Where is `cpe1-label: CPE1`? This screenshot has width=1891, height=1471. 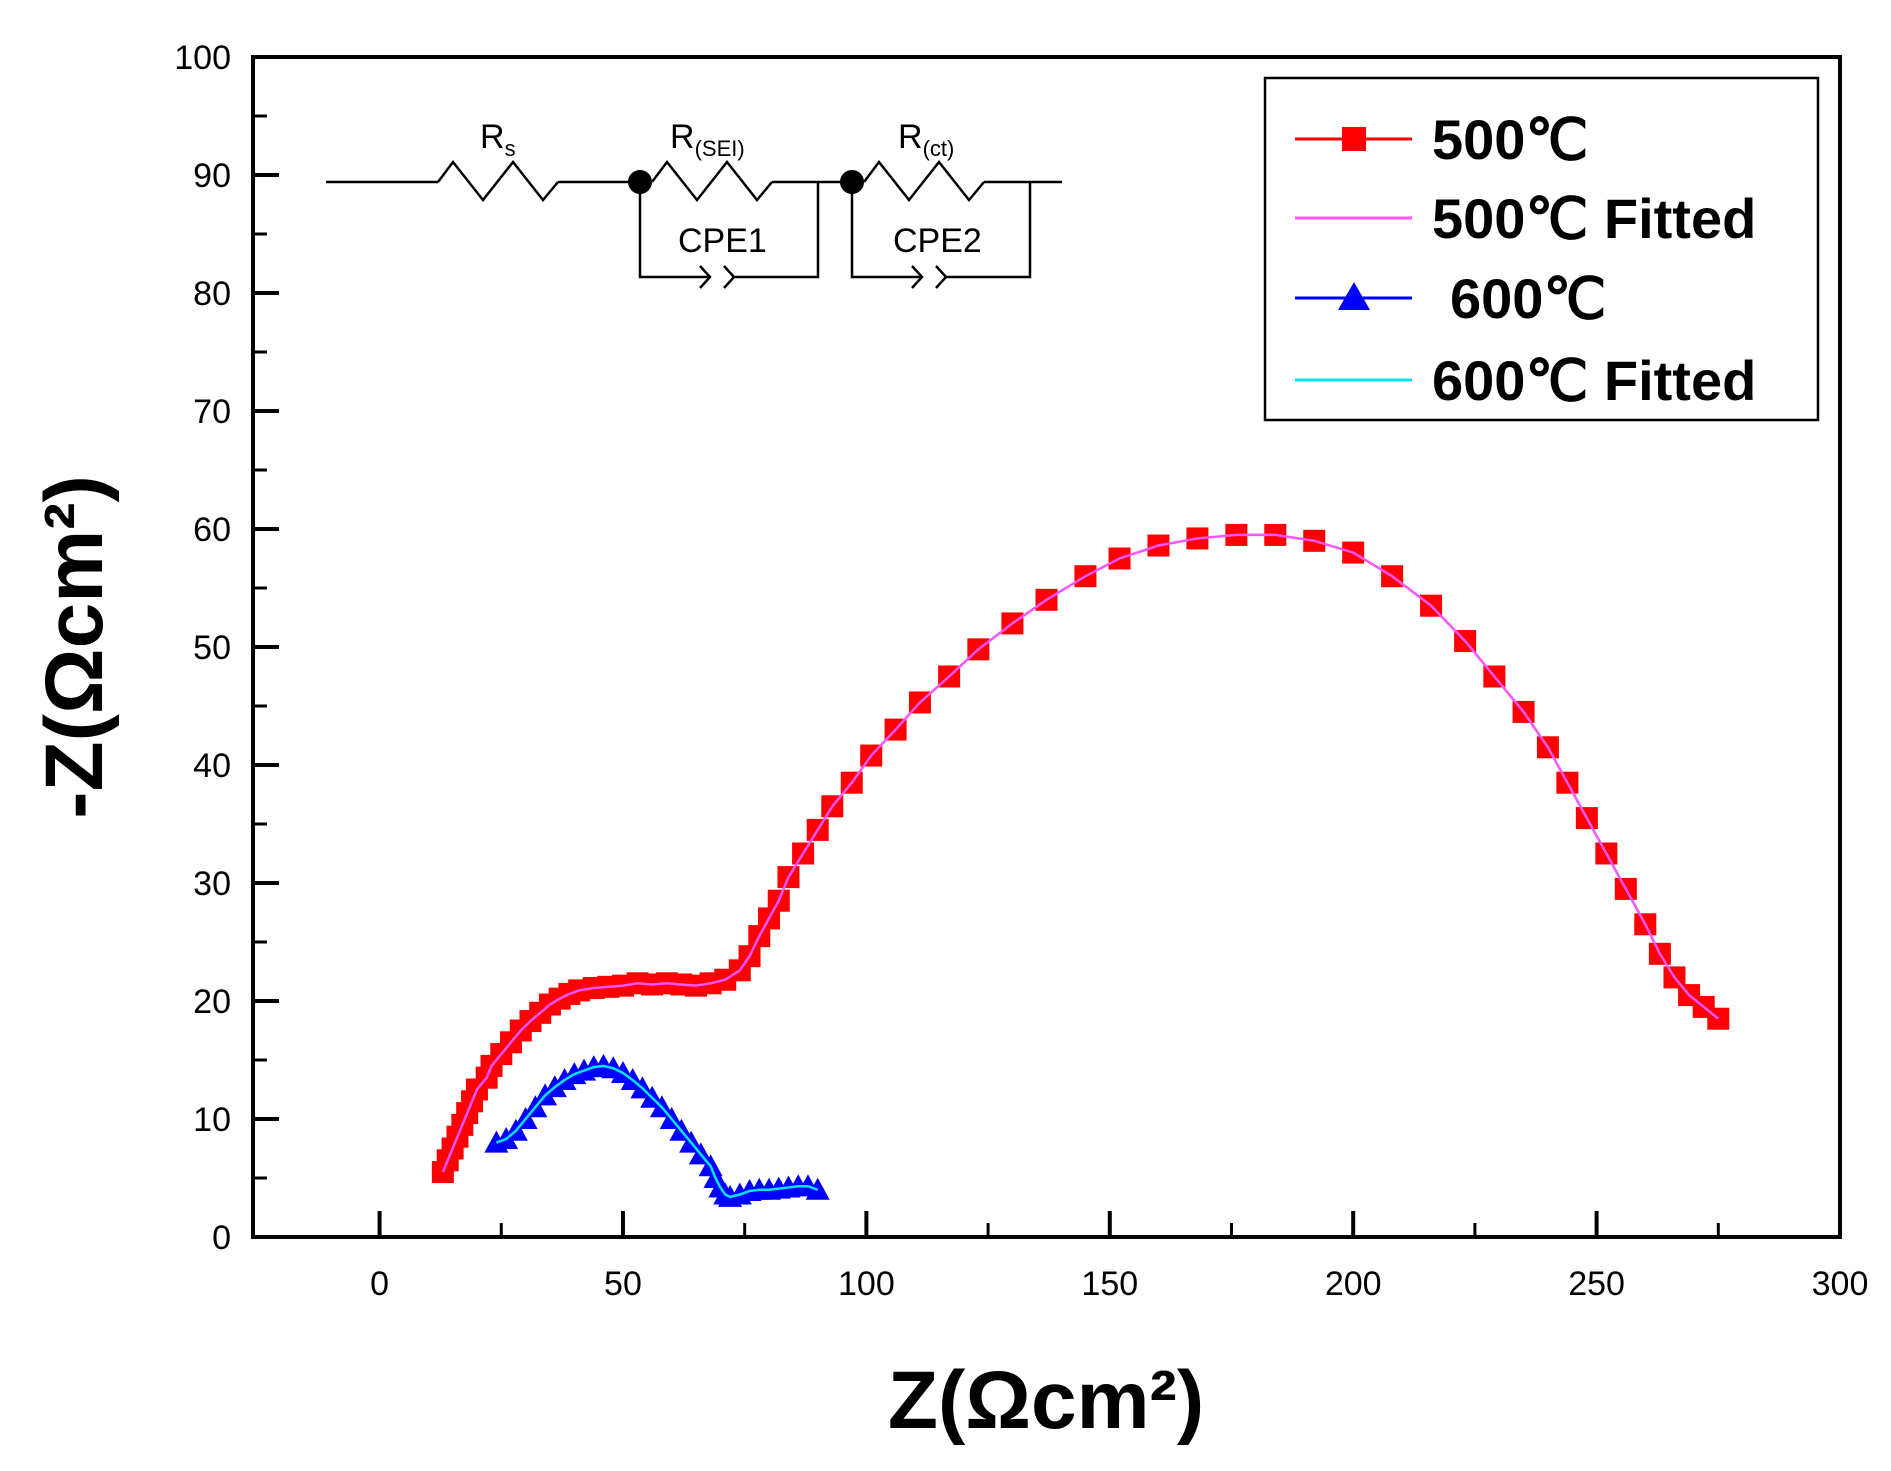 cpe1-label: CPE1 is located at coordinates (722, 241).